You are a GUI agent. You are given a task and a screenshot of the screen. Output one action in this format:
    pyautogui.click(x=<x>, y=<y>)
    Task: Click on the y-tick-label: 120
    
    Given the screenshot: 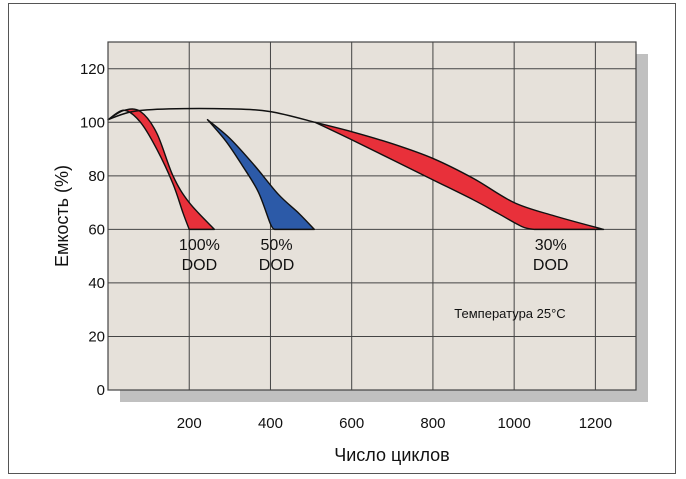 What is the action you would take?
    pyautogui.click(x=92, y=69)
    